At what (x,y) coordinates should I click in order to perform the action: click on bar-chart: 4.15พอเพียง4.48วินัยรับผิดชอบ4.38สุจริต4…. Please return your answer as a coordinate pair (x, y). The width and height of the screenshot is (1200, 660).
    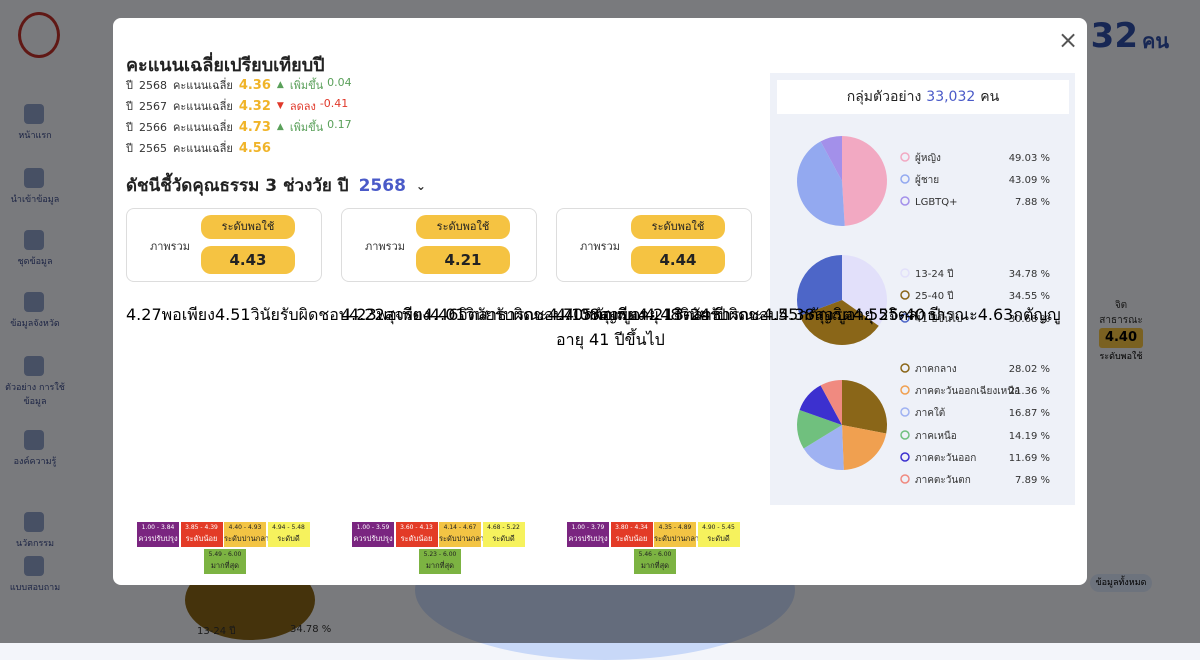
    Looking at the image, I should click on (821, 328).